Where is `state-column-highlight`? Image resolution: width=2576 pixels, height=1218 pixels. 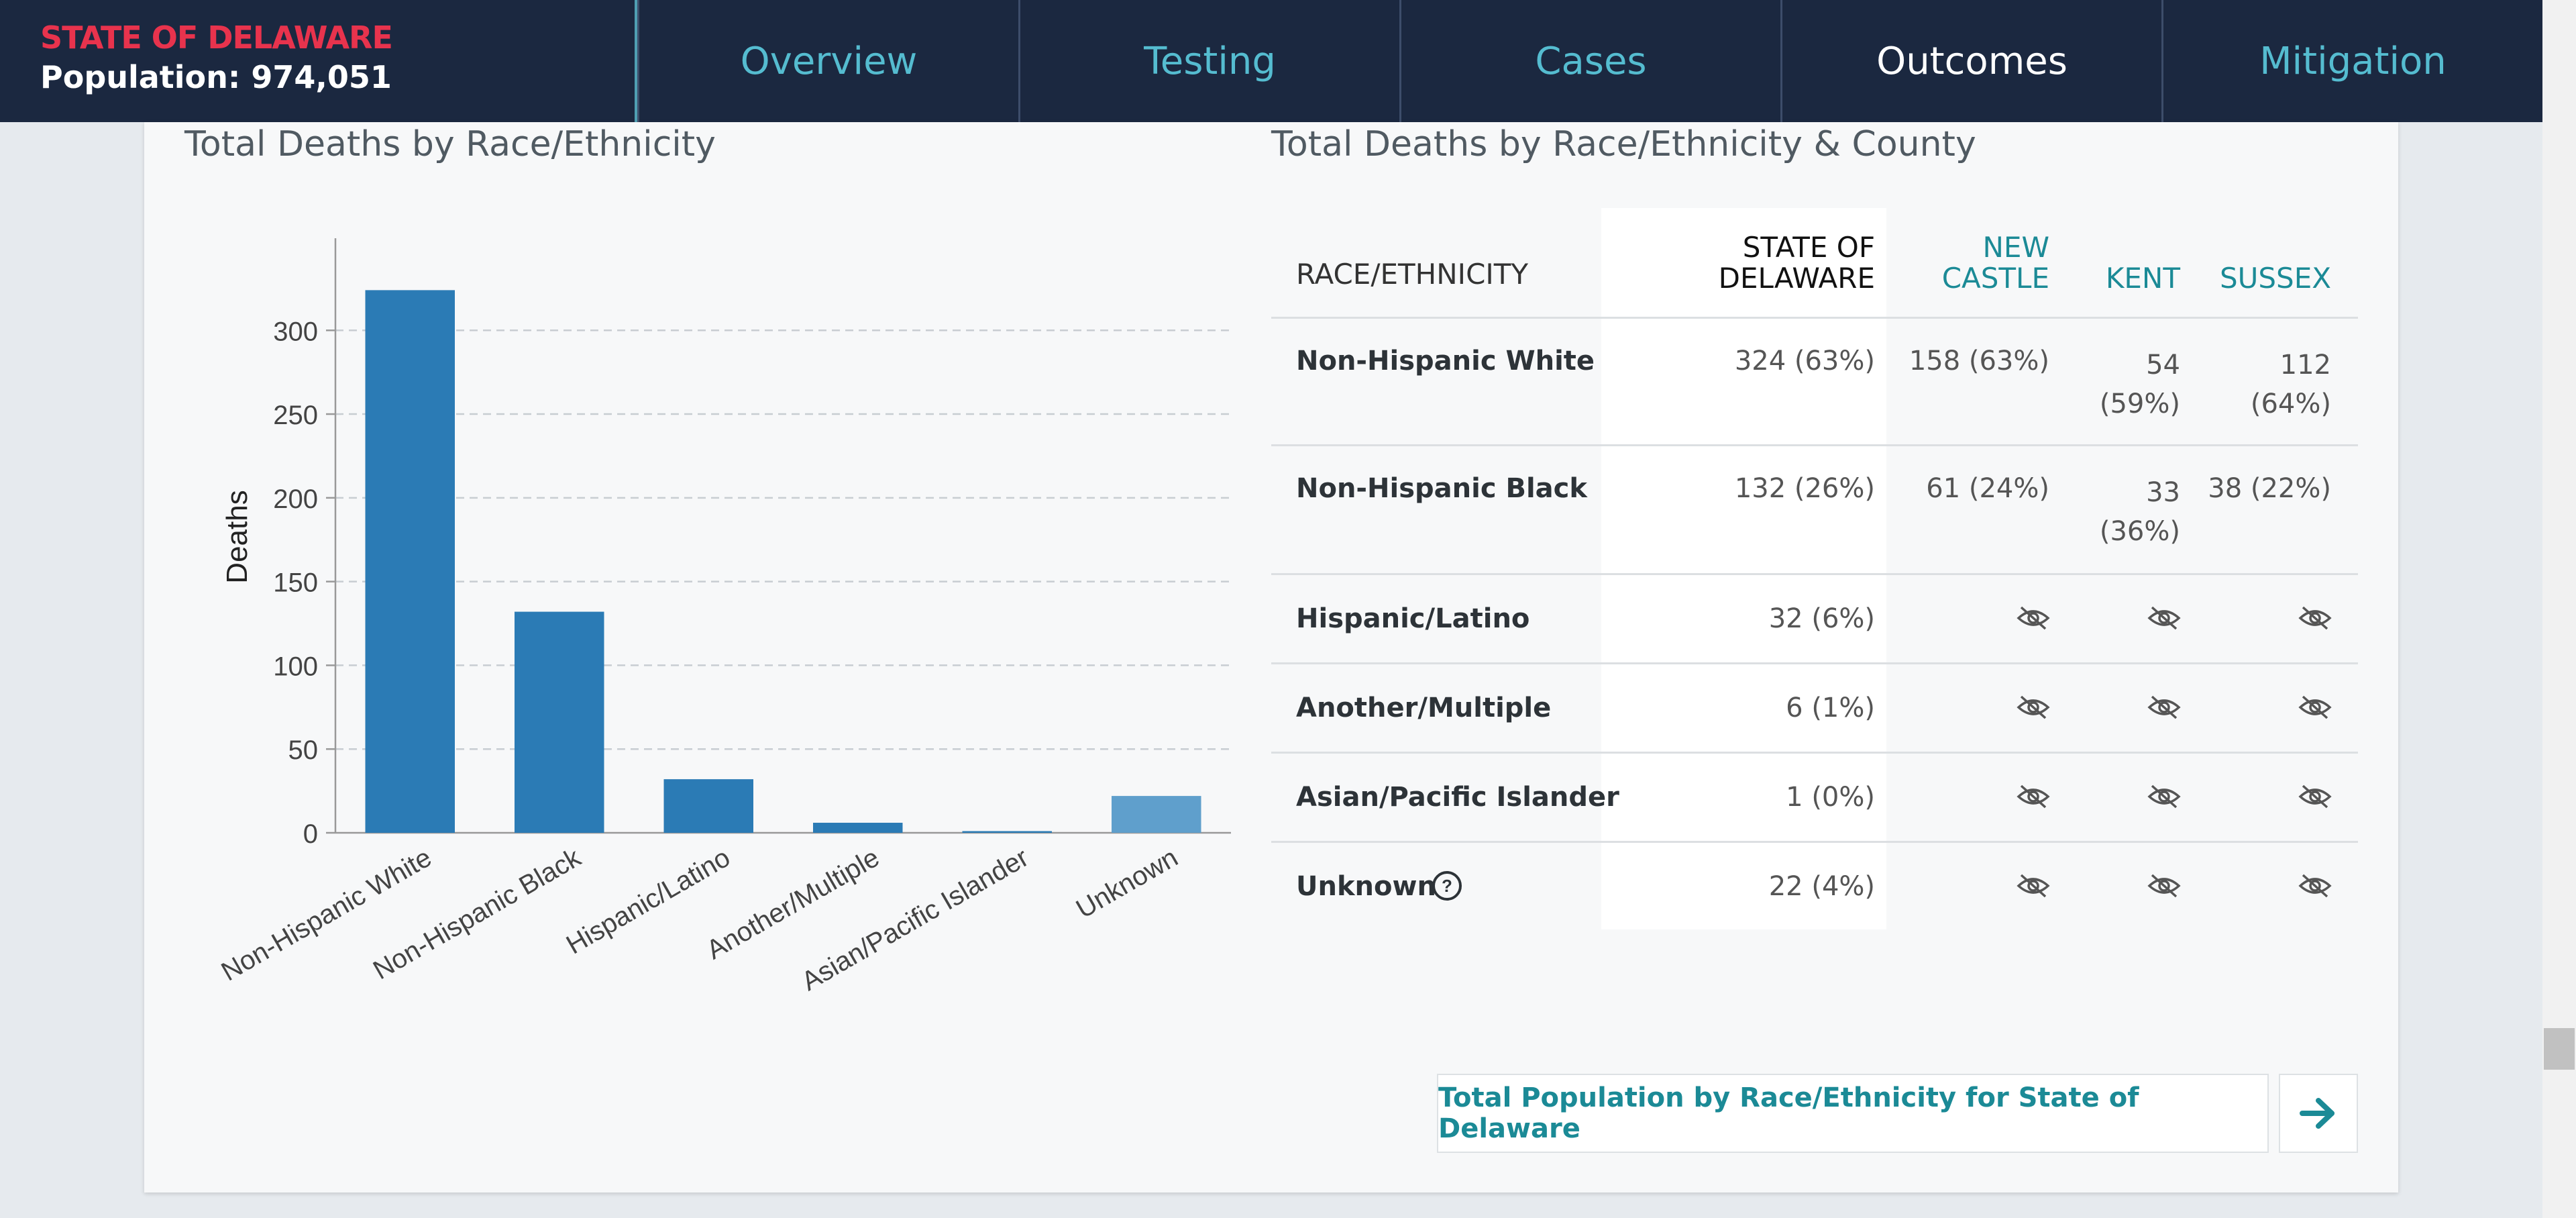
state-column-highlight is located at coordinates (1743, 569).